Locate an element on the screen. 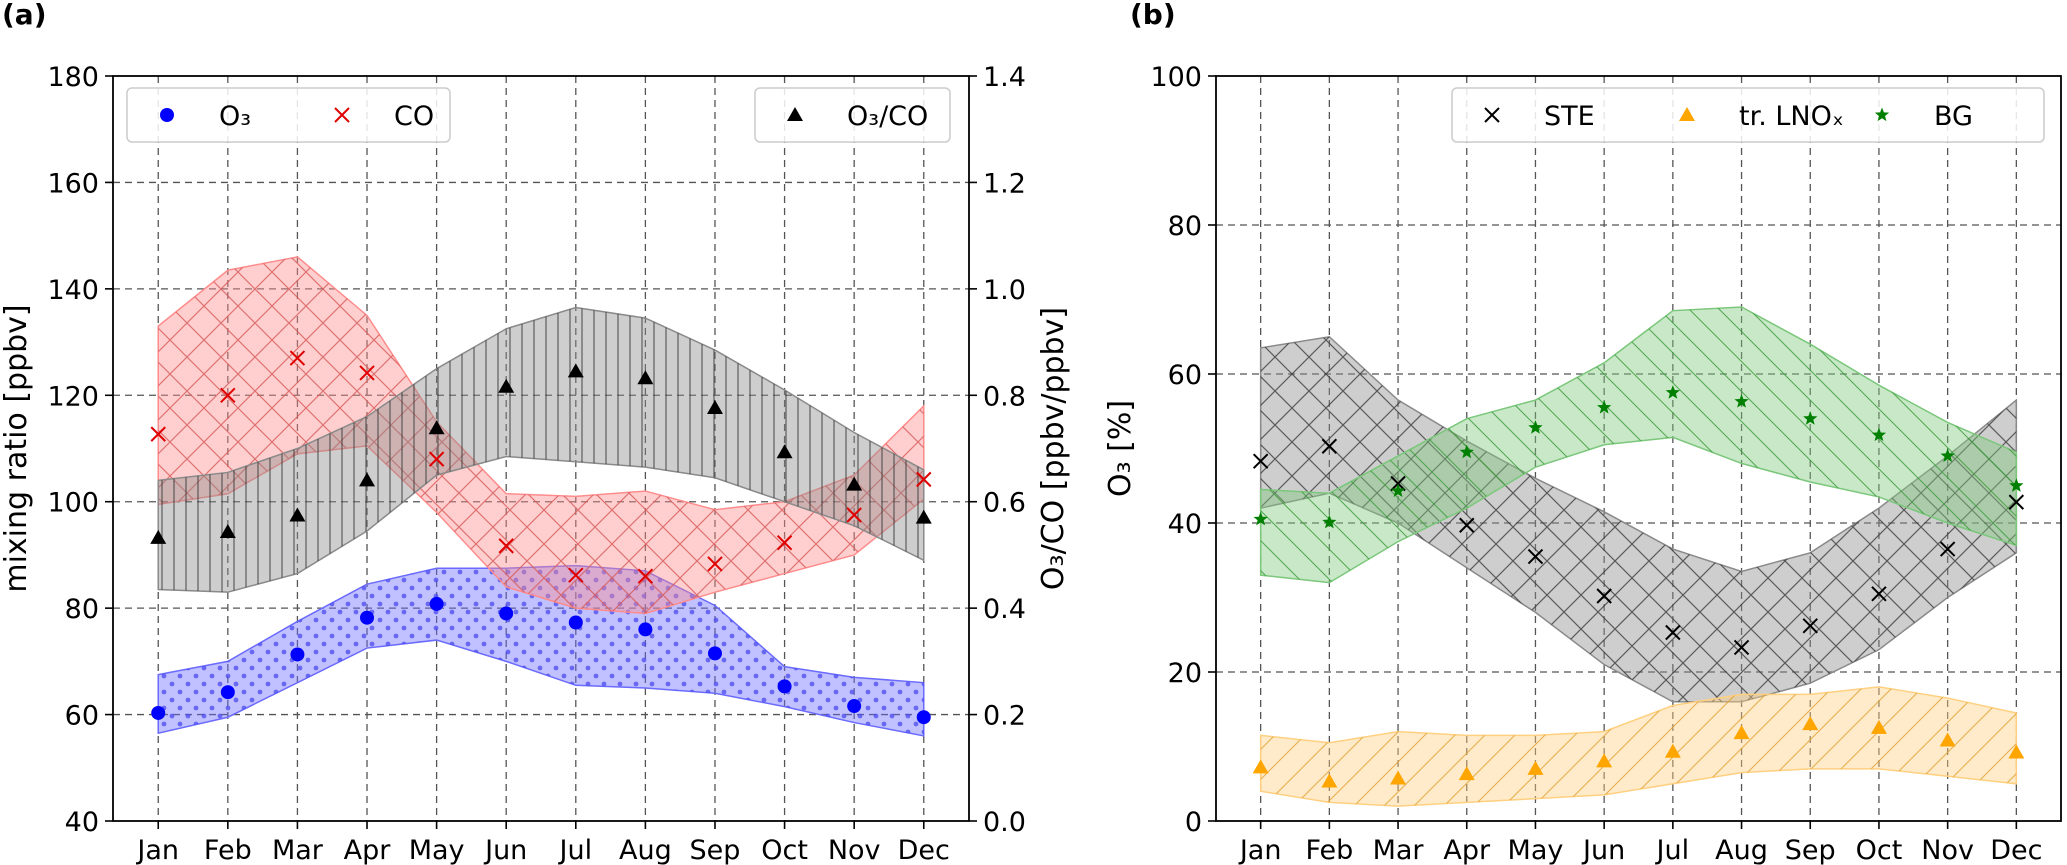 This screenshot has width=2067, height=865. point-bg-jul is located at coordinates (1672, 392).